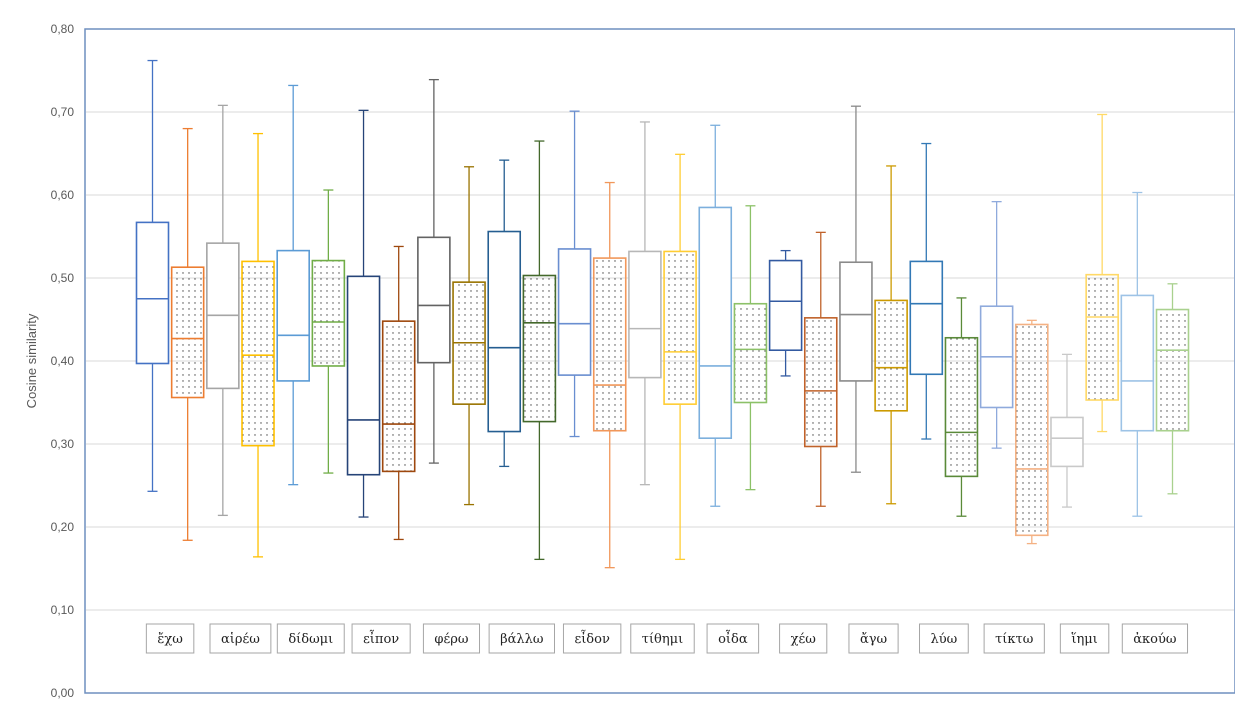 This screenshot has width=1235, height=702. I want to click on category-label-text: ἄγω, so click(873, 639).